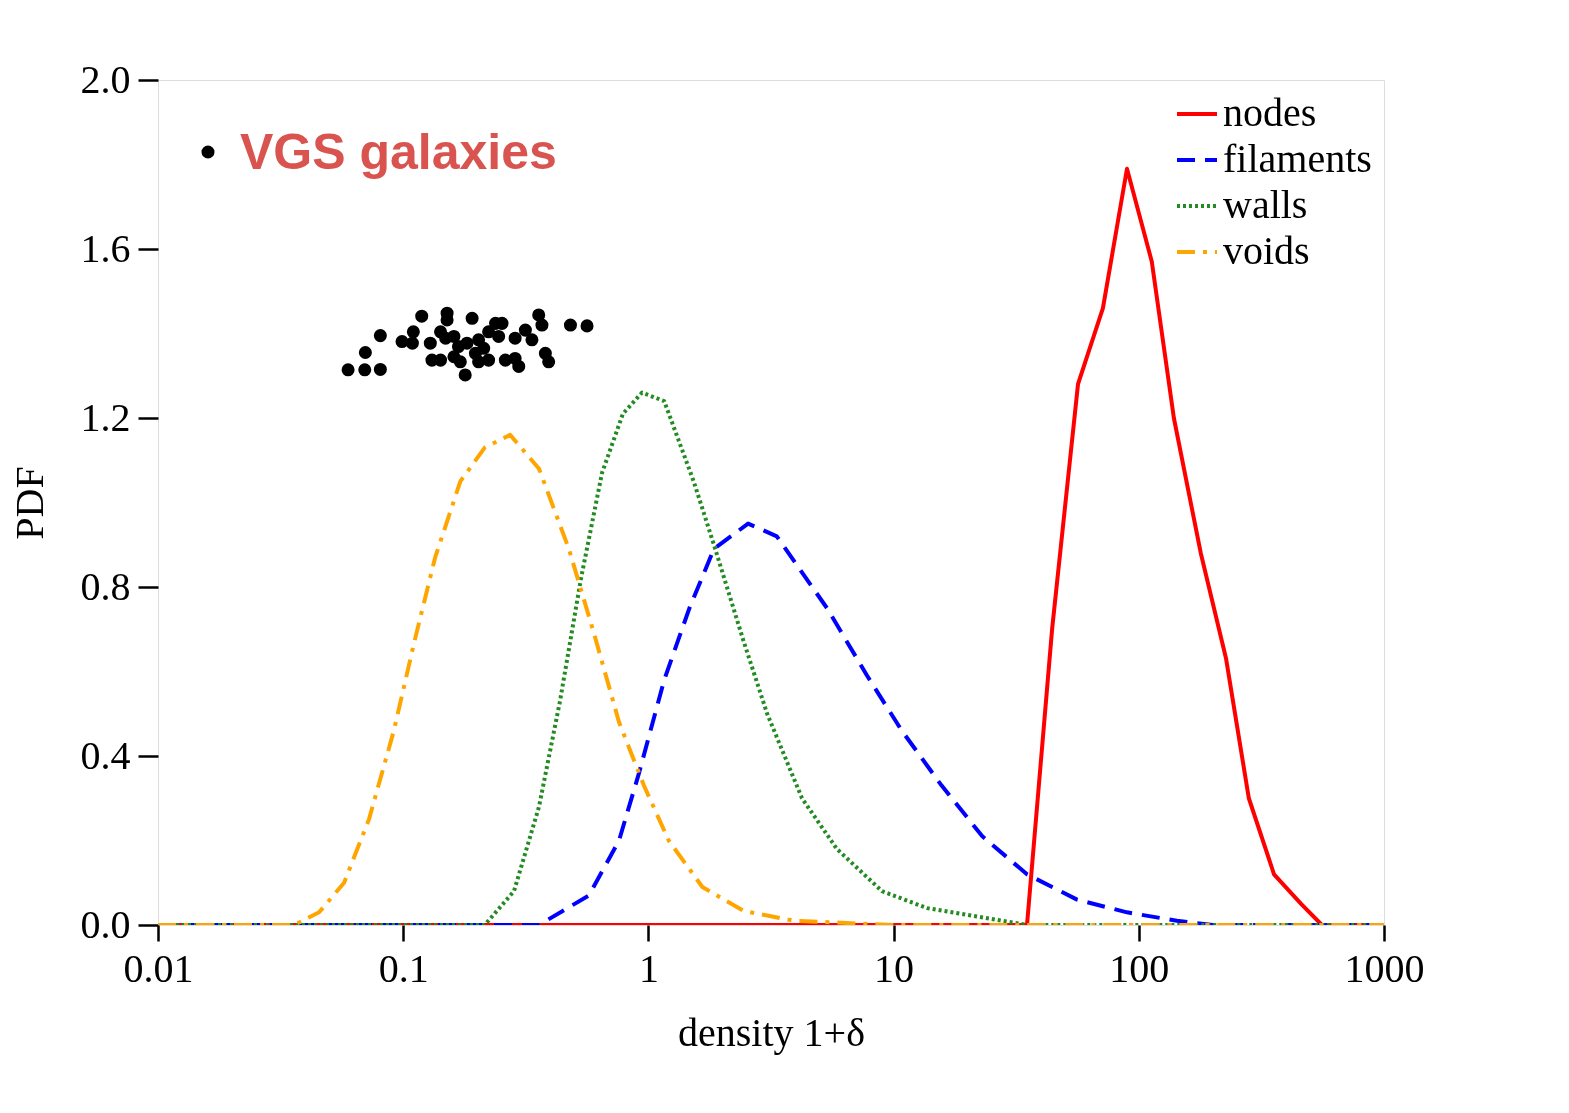 Image resolution: width=1569 pixels, height=1113 pixels. Describe the element at coordinates (771, 1032) in the screenshot. I see `x-axis-title: density 1+δ` at that location.